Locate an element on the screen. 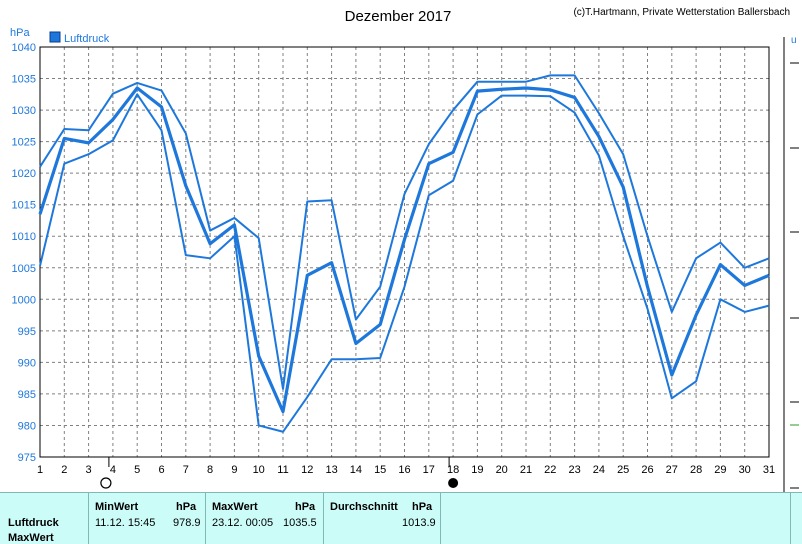  x-tick-label: 3 is located at coordinates (89, 470).